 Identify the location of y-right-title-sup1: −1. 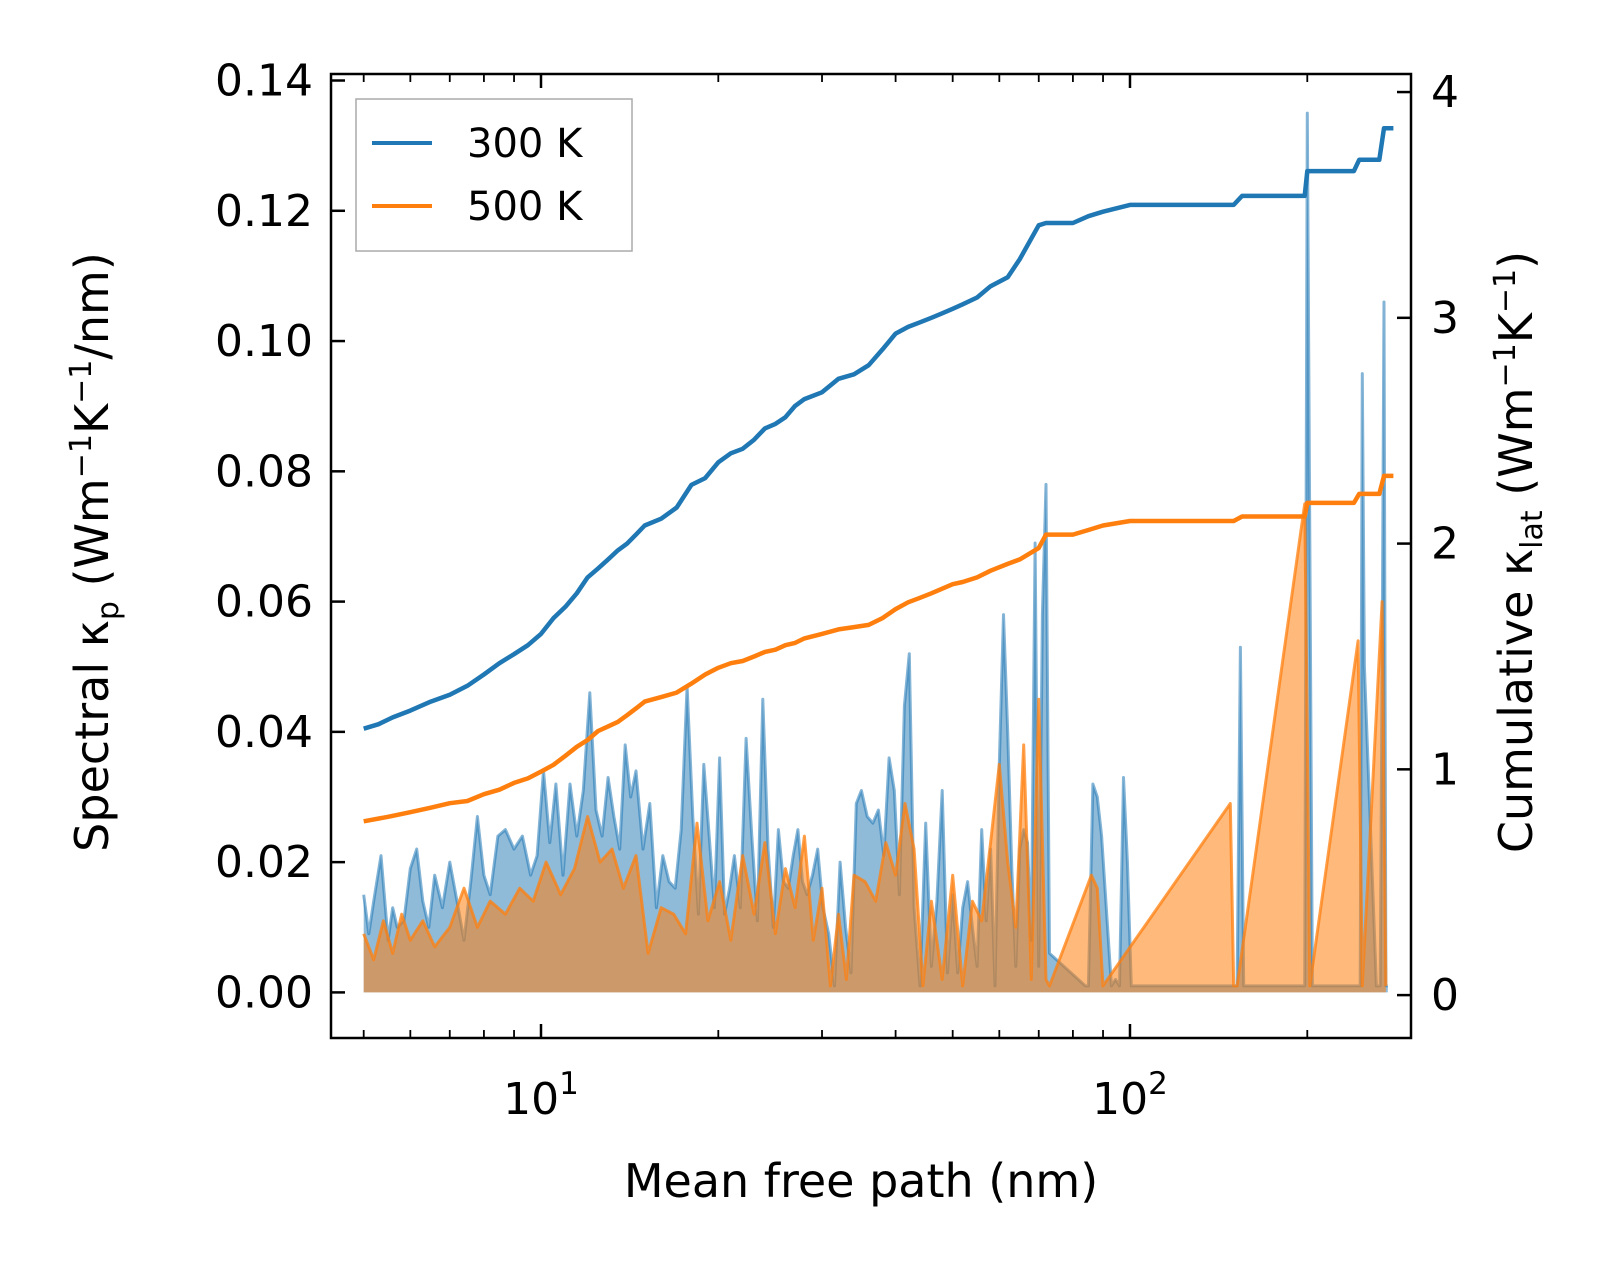
(1505, 365).